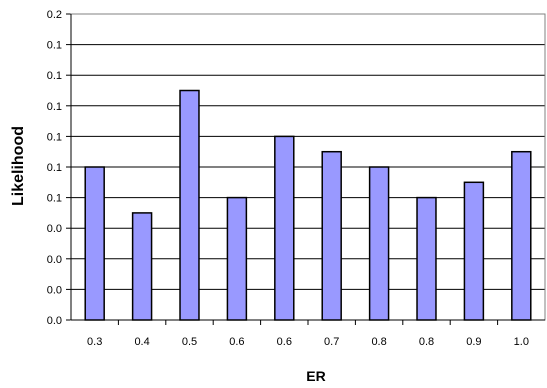  What do you see at coordinates (141, 342) in the screenshot?
I see `x-tick-label: 0.4` at bounding box center [141, 342].